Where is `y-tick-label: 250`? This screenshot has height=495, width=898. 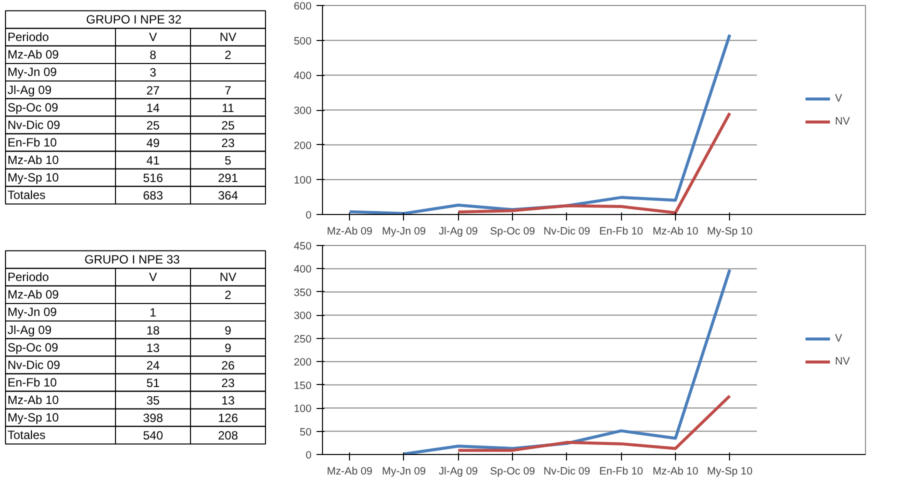
y-tick-label: 250 is located at coordinates (303, 339).